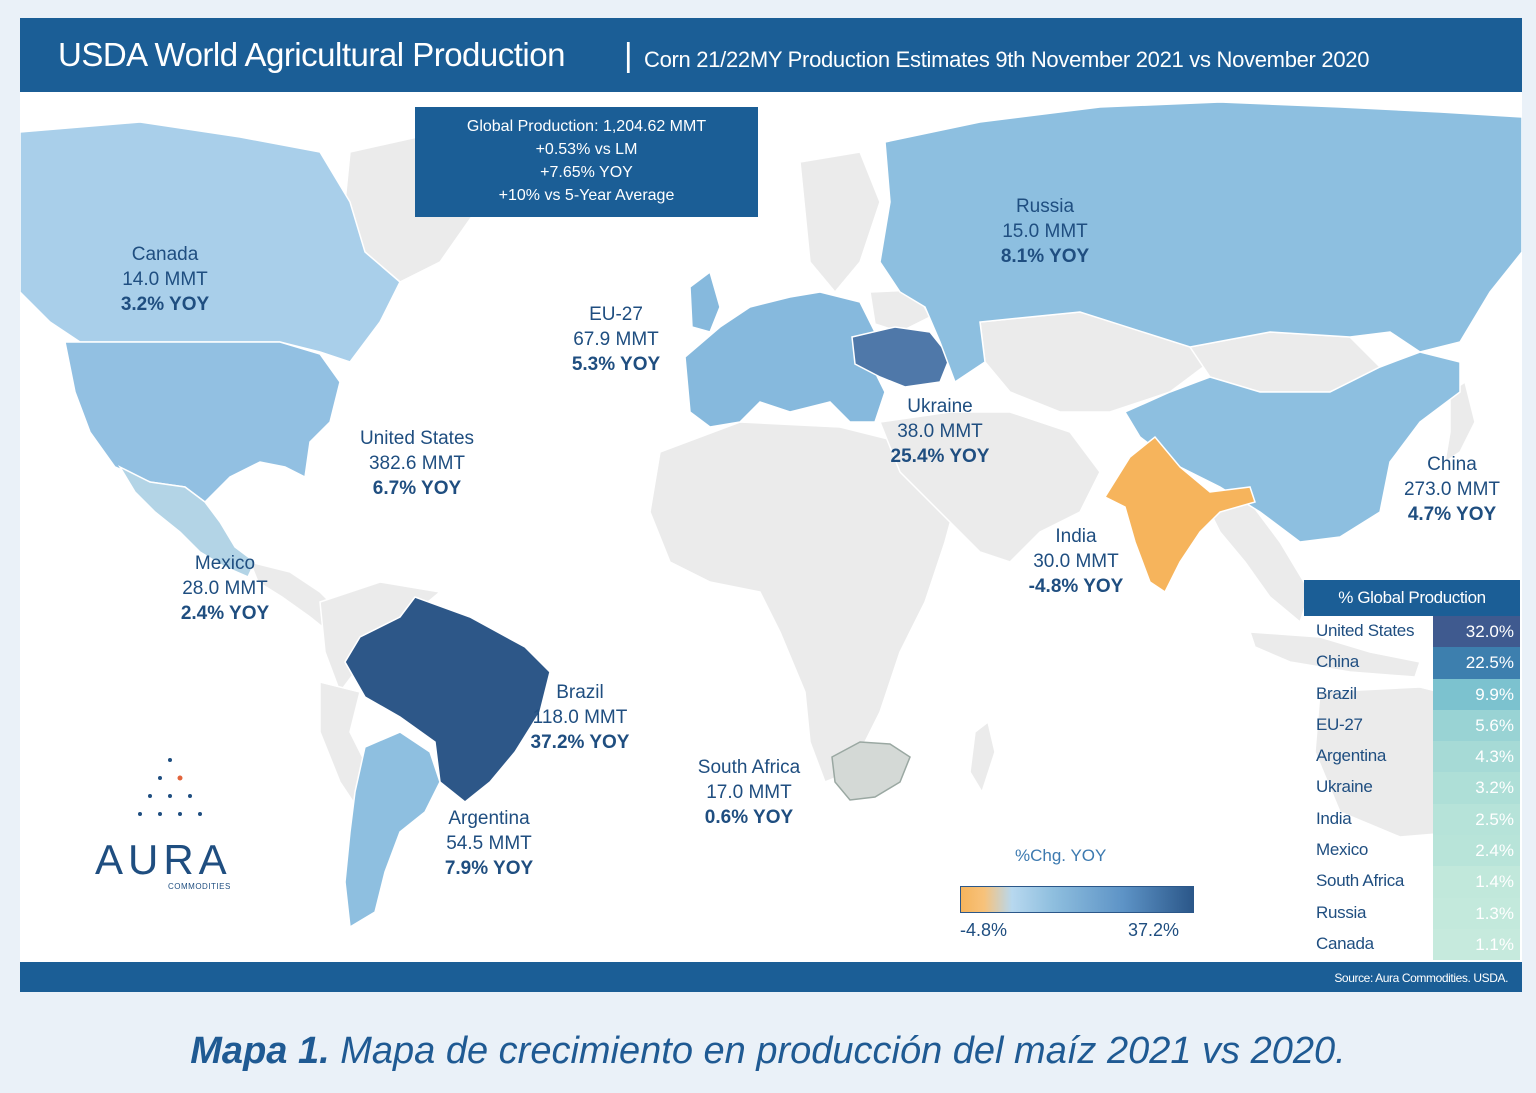 This screenshot has height=1093, width=1536. I want to click on label-argentina: Argentina 54.5 MMT 7.9% YOY, so click(489, 843).